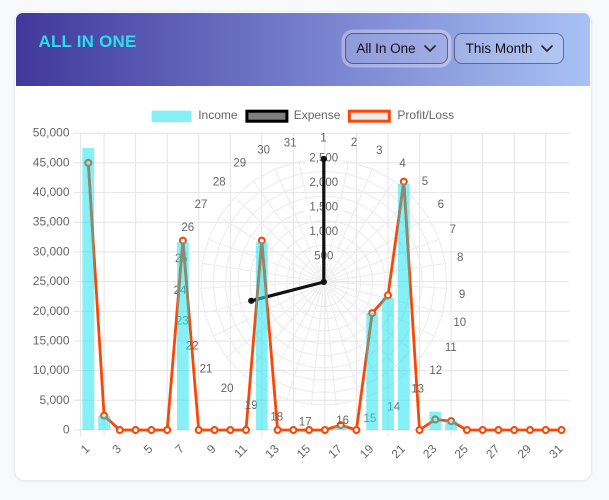 This screenshot has width=609, height=500. Describe the element at coordinates (219, 183) in the screenshot. I see `svg-text: 28` at that location.